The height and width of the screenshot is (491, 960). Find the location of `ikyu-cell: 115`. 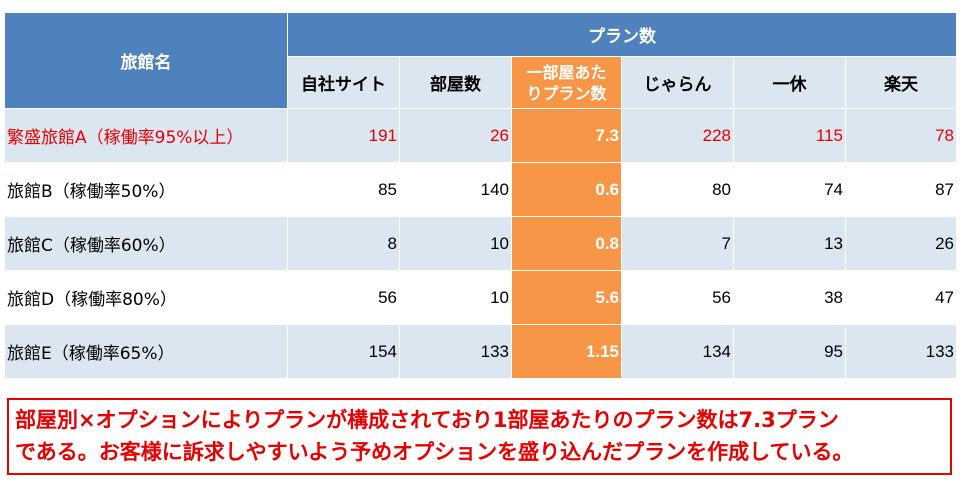

ikyu-cell: 115 is located at coordinates (789, 135).